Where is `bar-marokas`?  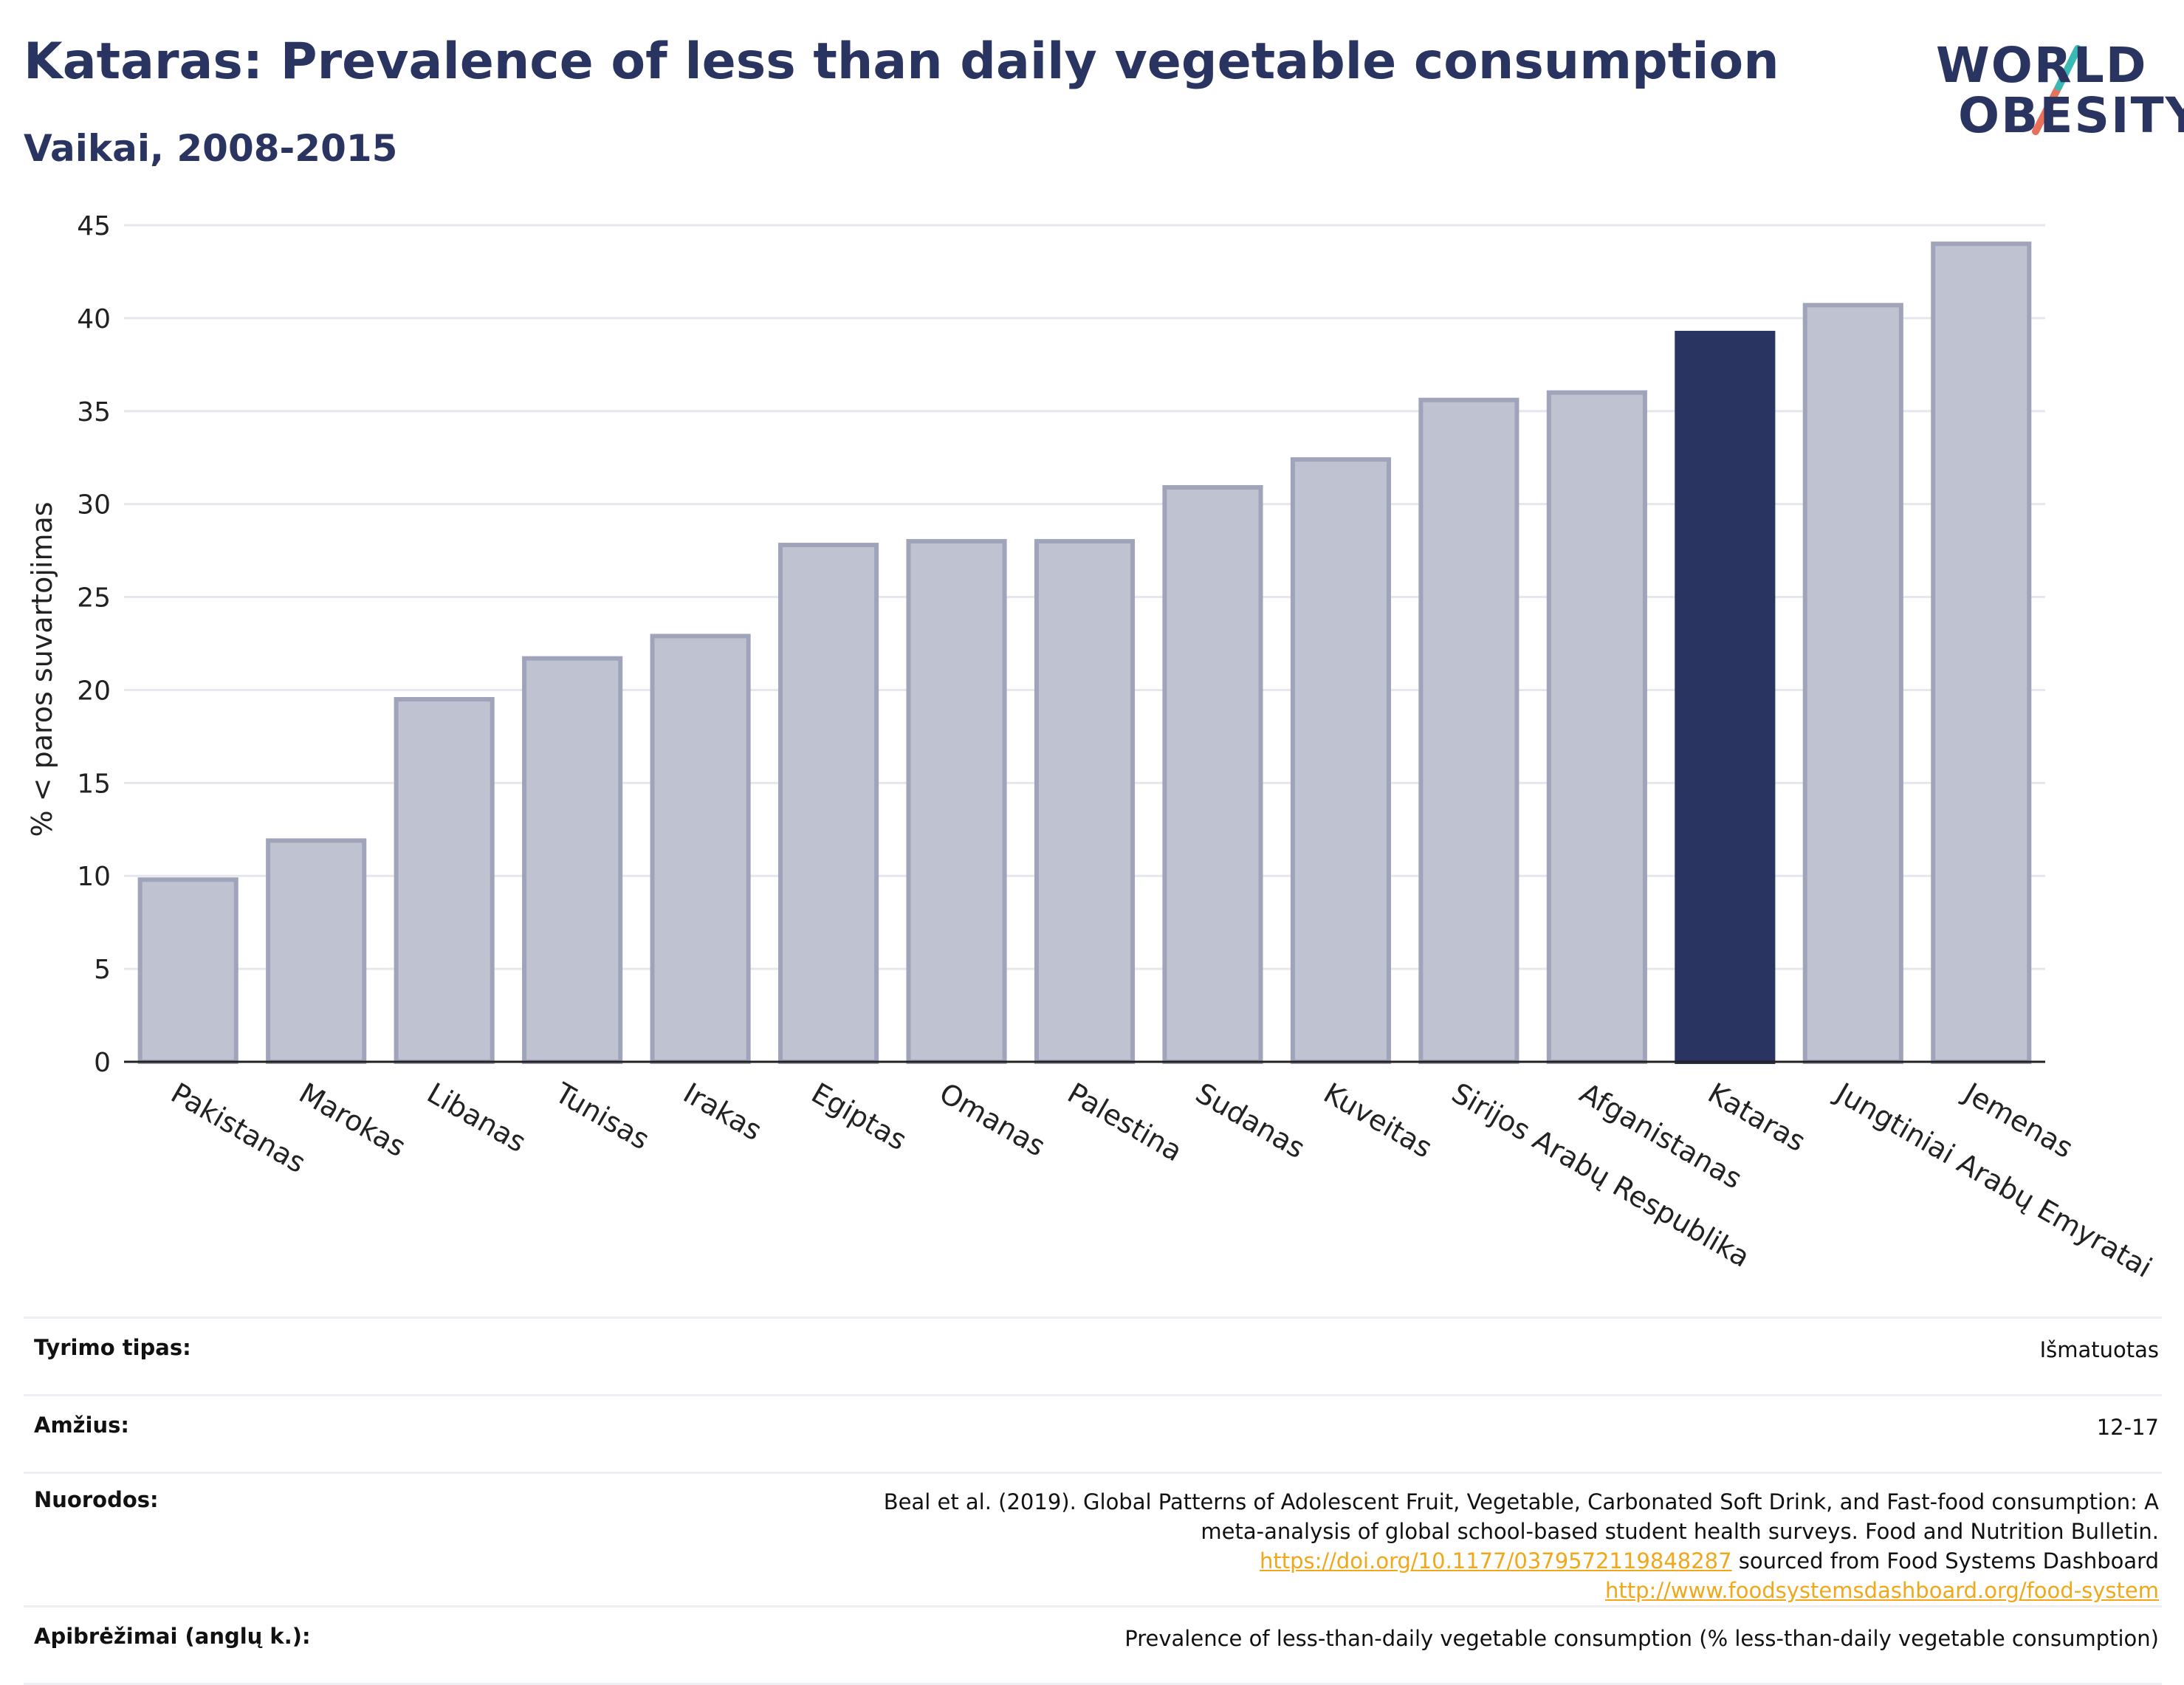
bar-marokas is located at coordinates (317, 951).